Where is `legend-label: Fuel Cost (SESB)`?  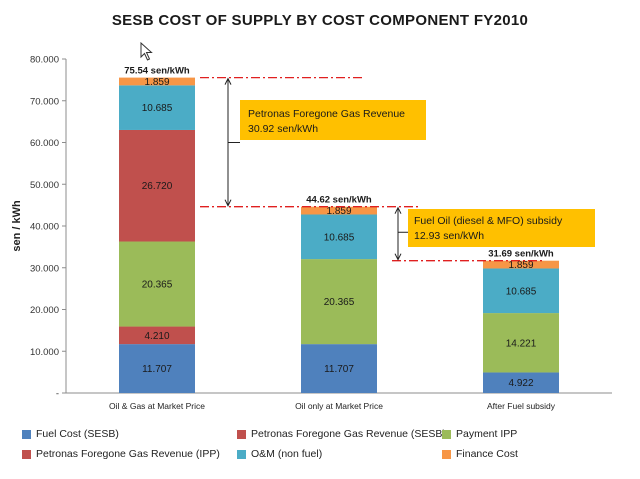
legend-label: Fuel Cost (SESB) is located at coordinates (77, 434).